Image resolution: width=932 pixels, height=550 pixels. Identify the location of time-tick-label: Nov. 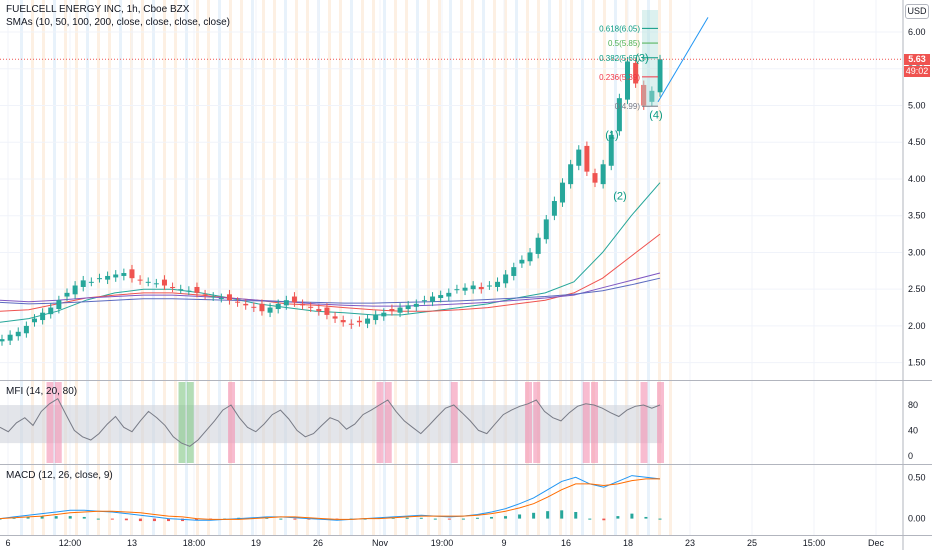
(380, 543).